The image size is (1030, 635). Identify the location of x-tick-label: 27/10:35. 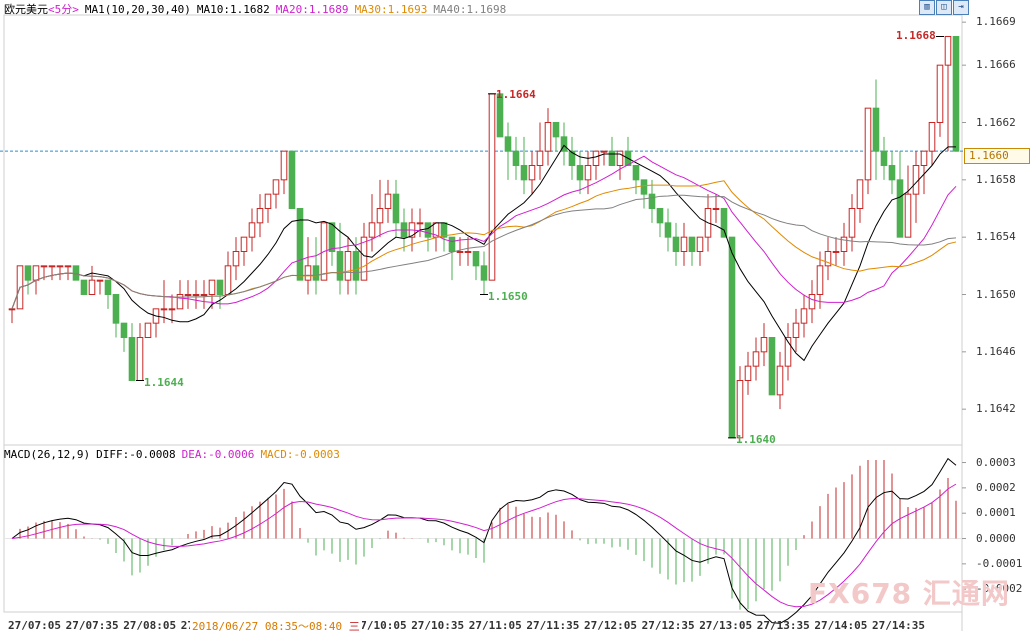
(438, 625).